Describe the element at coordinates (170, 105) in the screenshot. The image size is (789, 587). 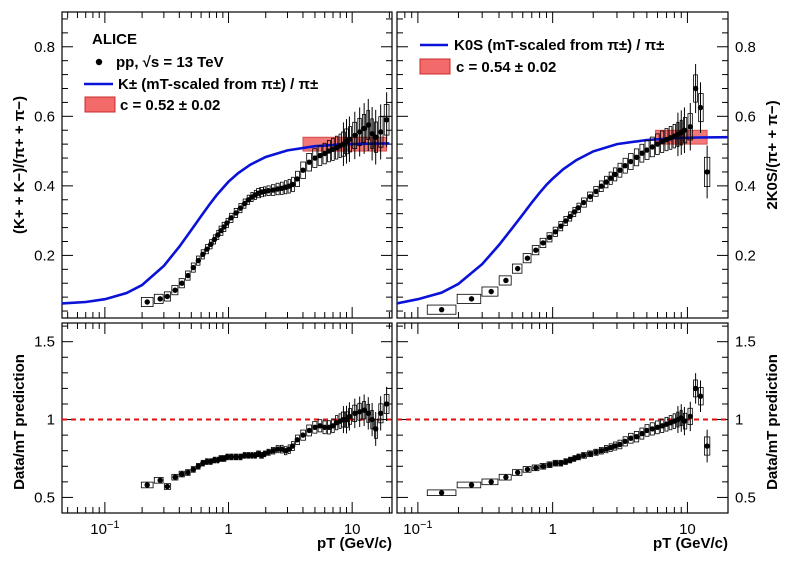
I see `legend-band-label: c = 0.52 ± 0.02` at that location.